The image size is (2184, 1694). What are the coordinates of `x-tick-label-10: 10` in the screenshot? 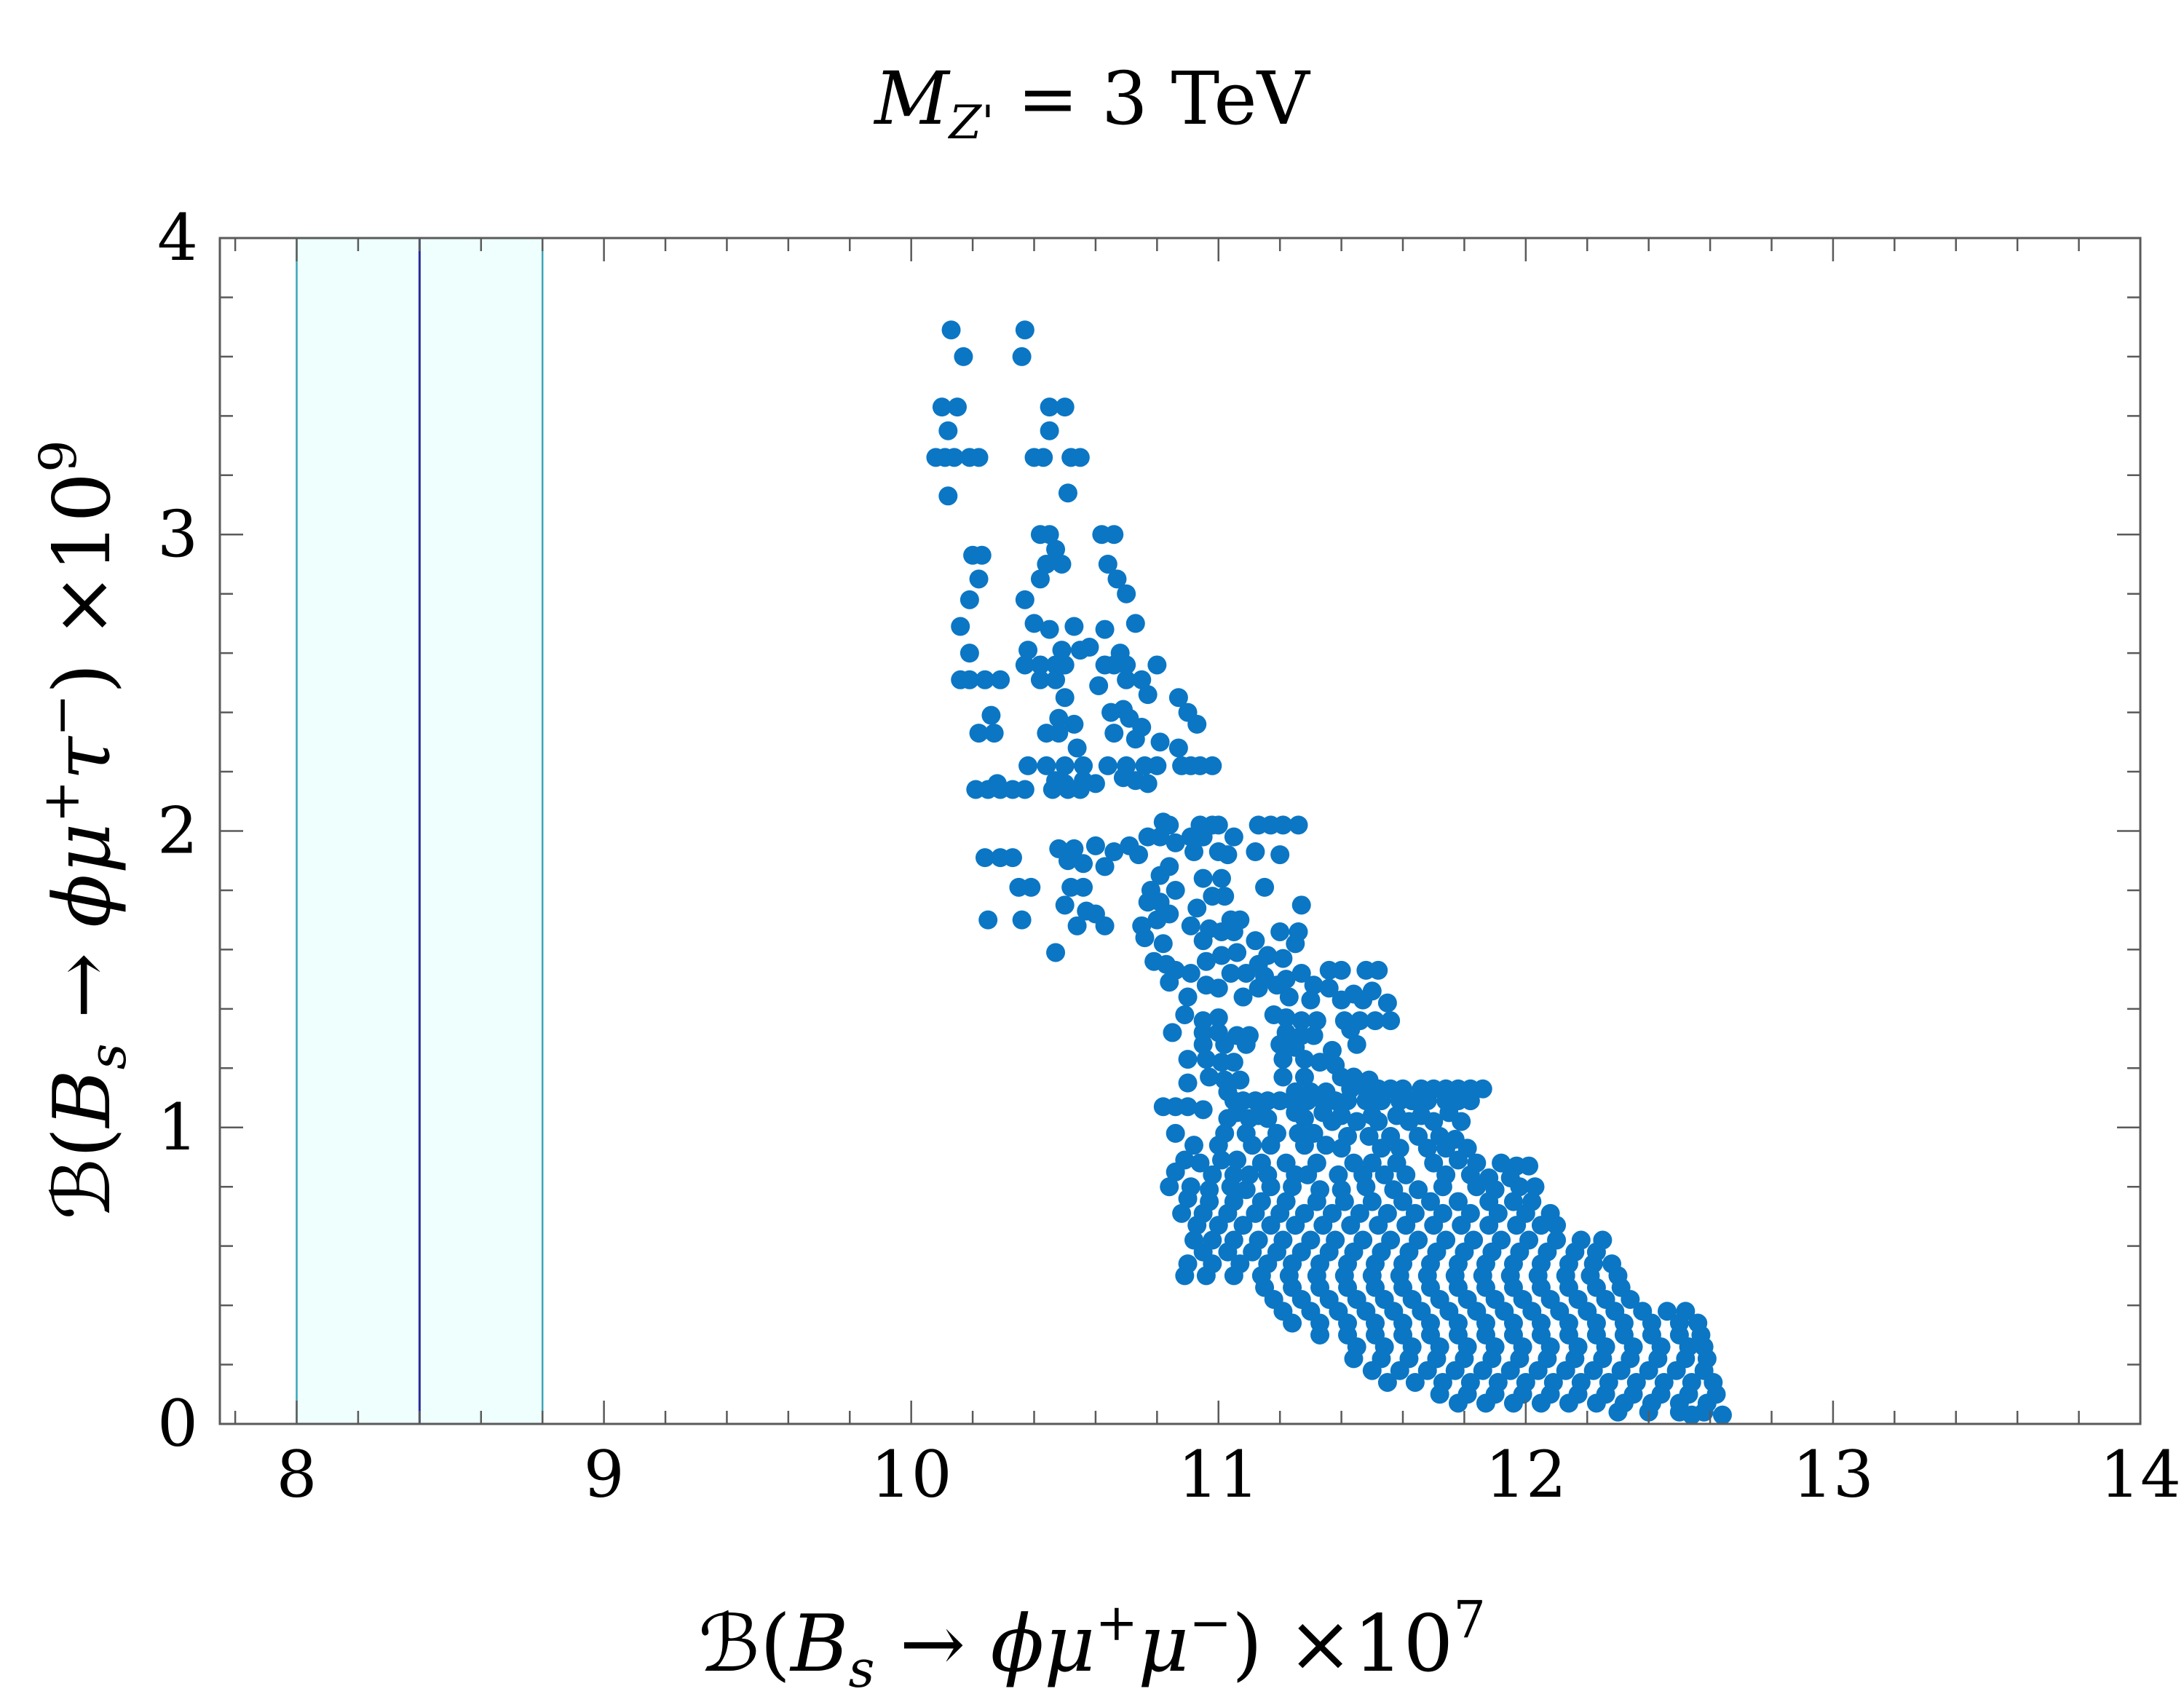 It's located at (911, 1475).